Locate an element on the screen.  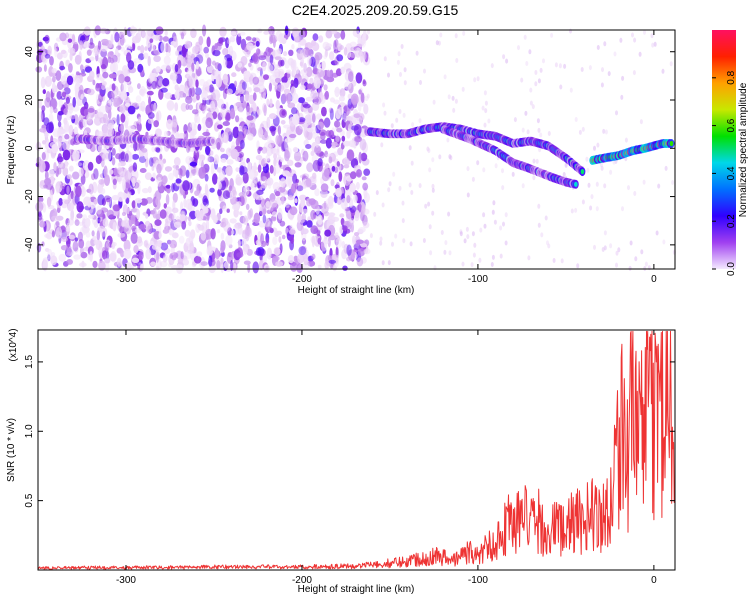
y-tick-label: 1.0 is located at coordinates (29, 431).